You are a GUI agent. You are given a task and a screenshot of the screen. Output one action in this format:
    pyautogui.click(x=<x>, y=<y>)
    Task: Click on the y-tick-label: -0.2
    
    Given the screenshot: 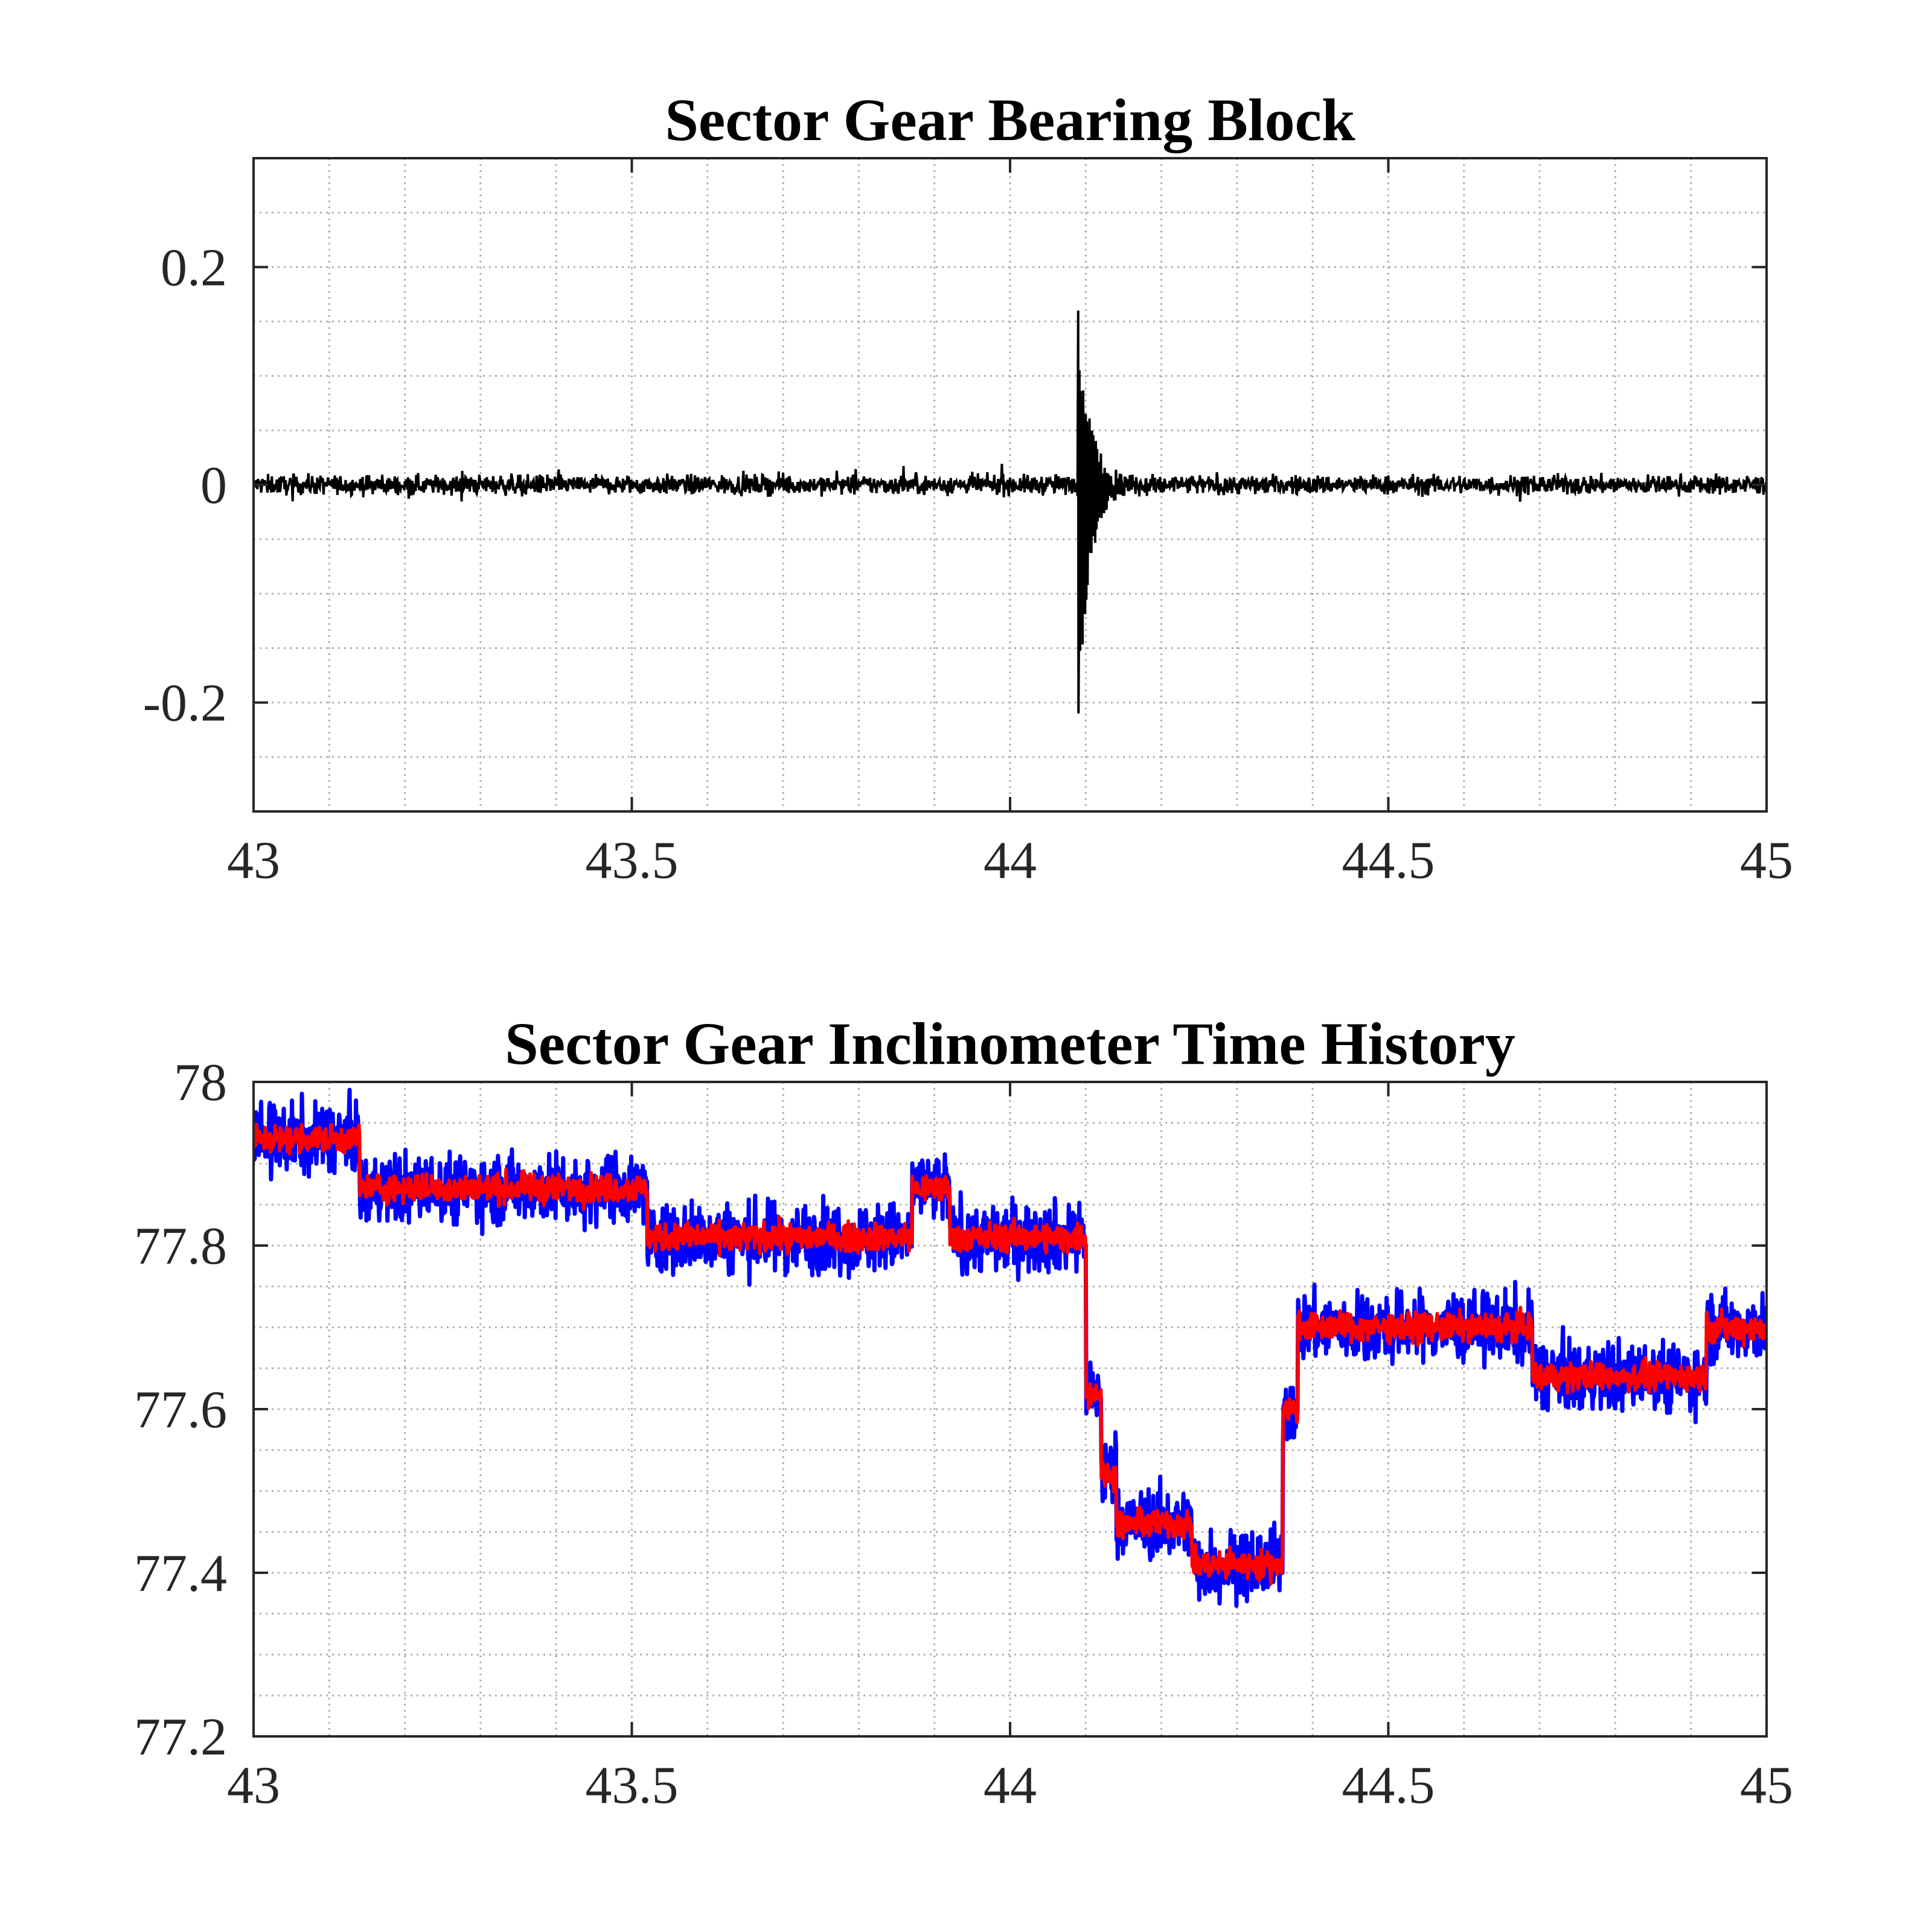 What is the action you would take?
    pyautogui.click(x=185, y=704)
    